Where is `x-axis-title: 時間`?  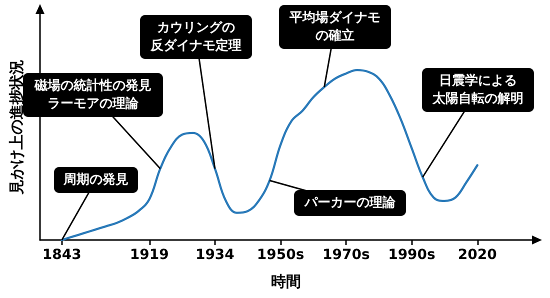 x-axis-title: 時間 is located at coordinates (286, 281).